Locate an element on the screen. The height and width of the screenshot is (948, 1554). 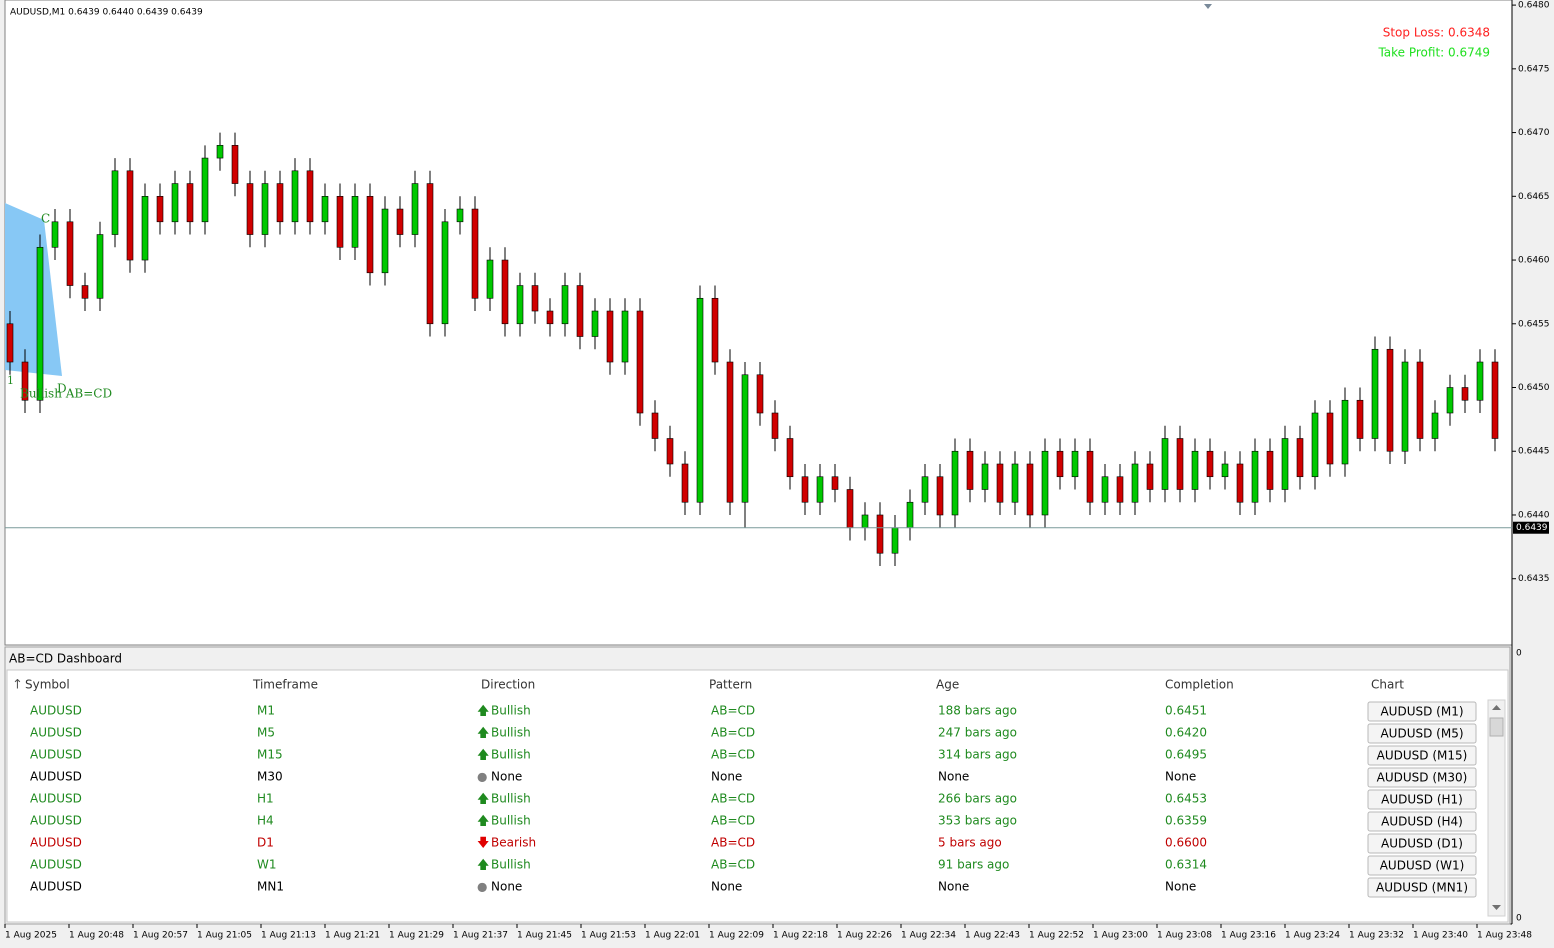
chart-button-label: AUDUSD (MN1) is located at coordinates (1422, 888).